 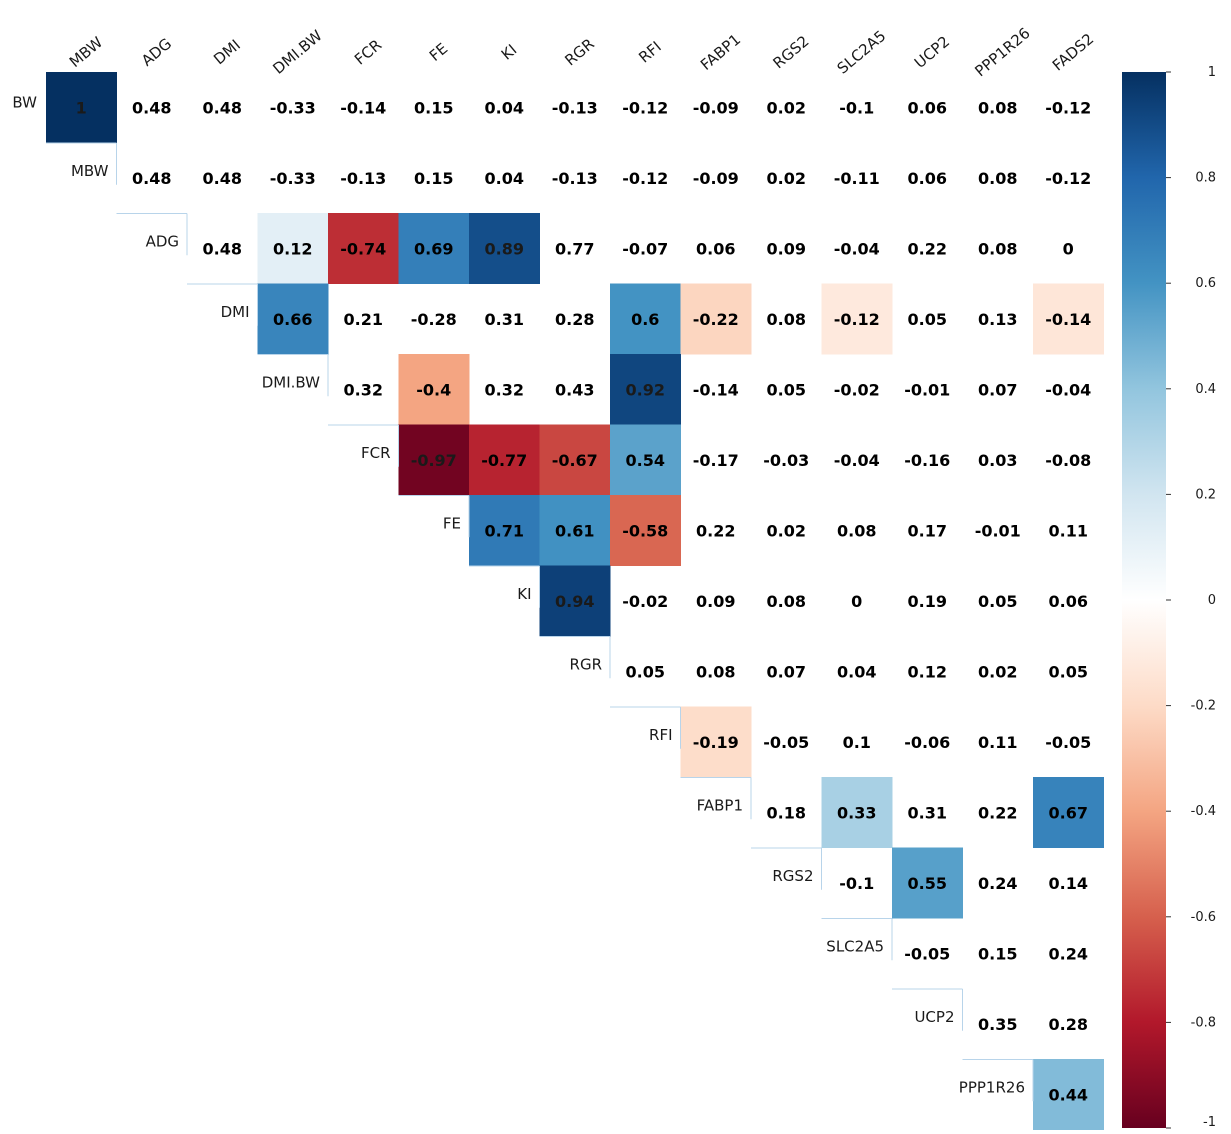 I want to click on cell-value-BW-FCR: -0.14, so click(x=363, y=107).